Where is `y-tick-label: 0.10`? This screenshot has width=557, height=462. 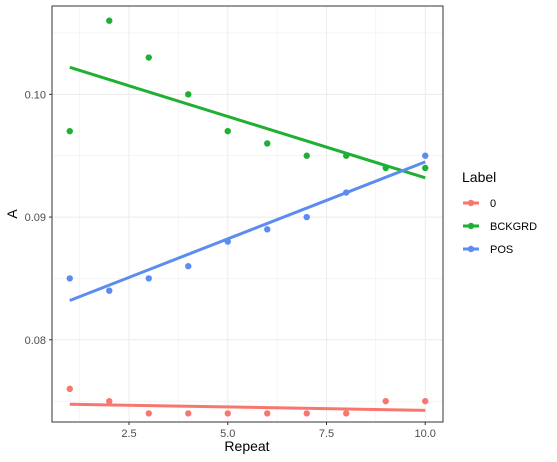 y-tick-label: 0.10 is located at coordinates (35, 95).